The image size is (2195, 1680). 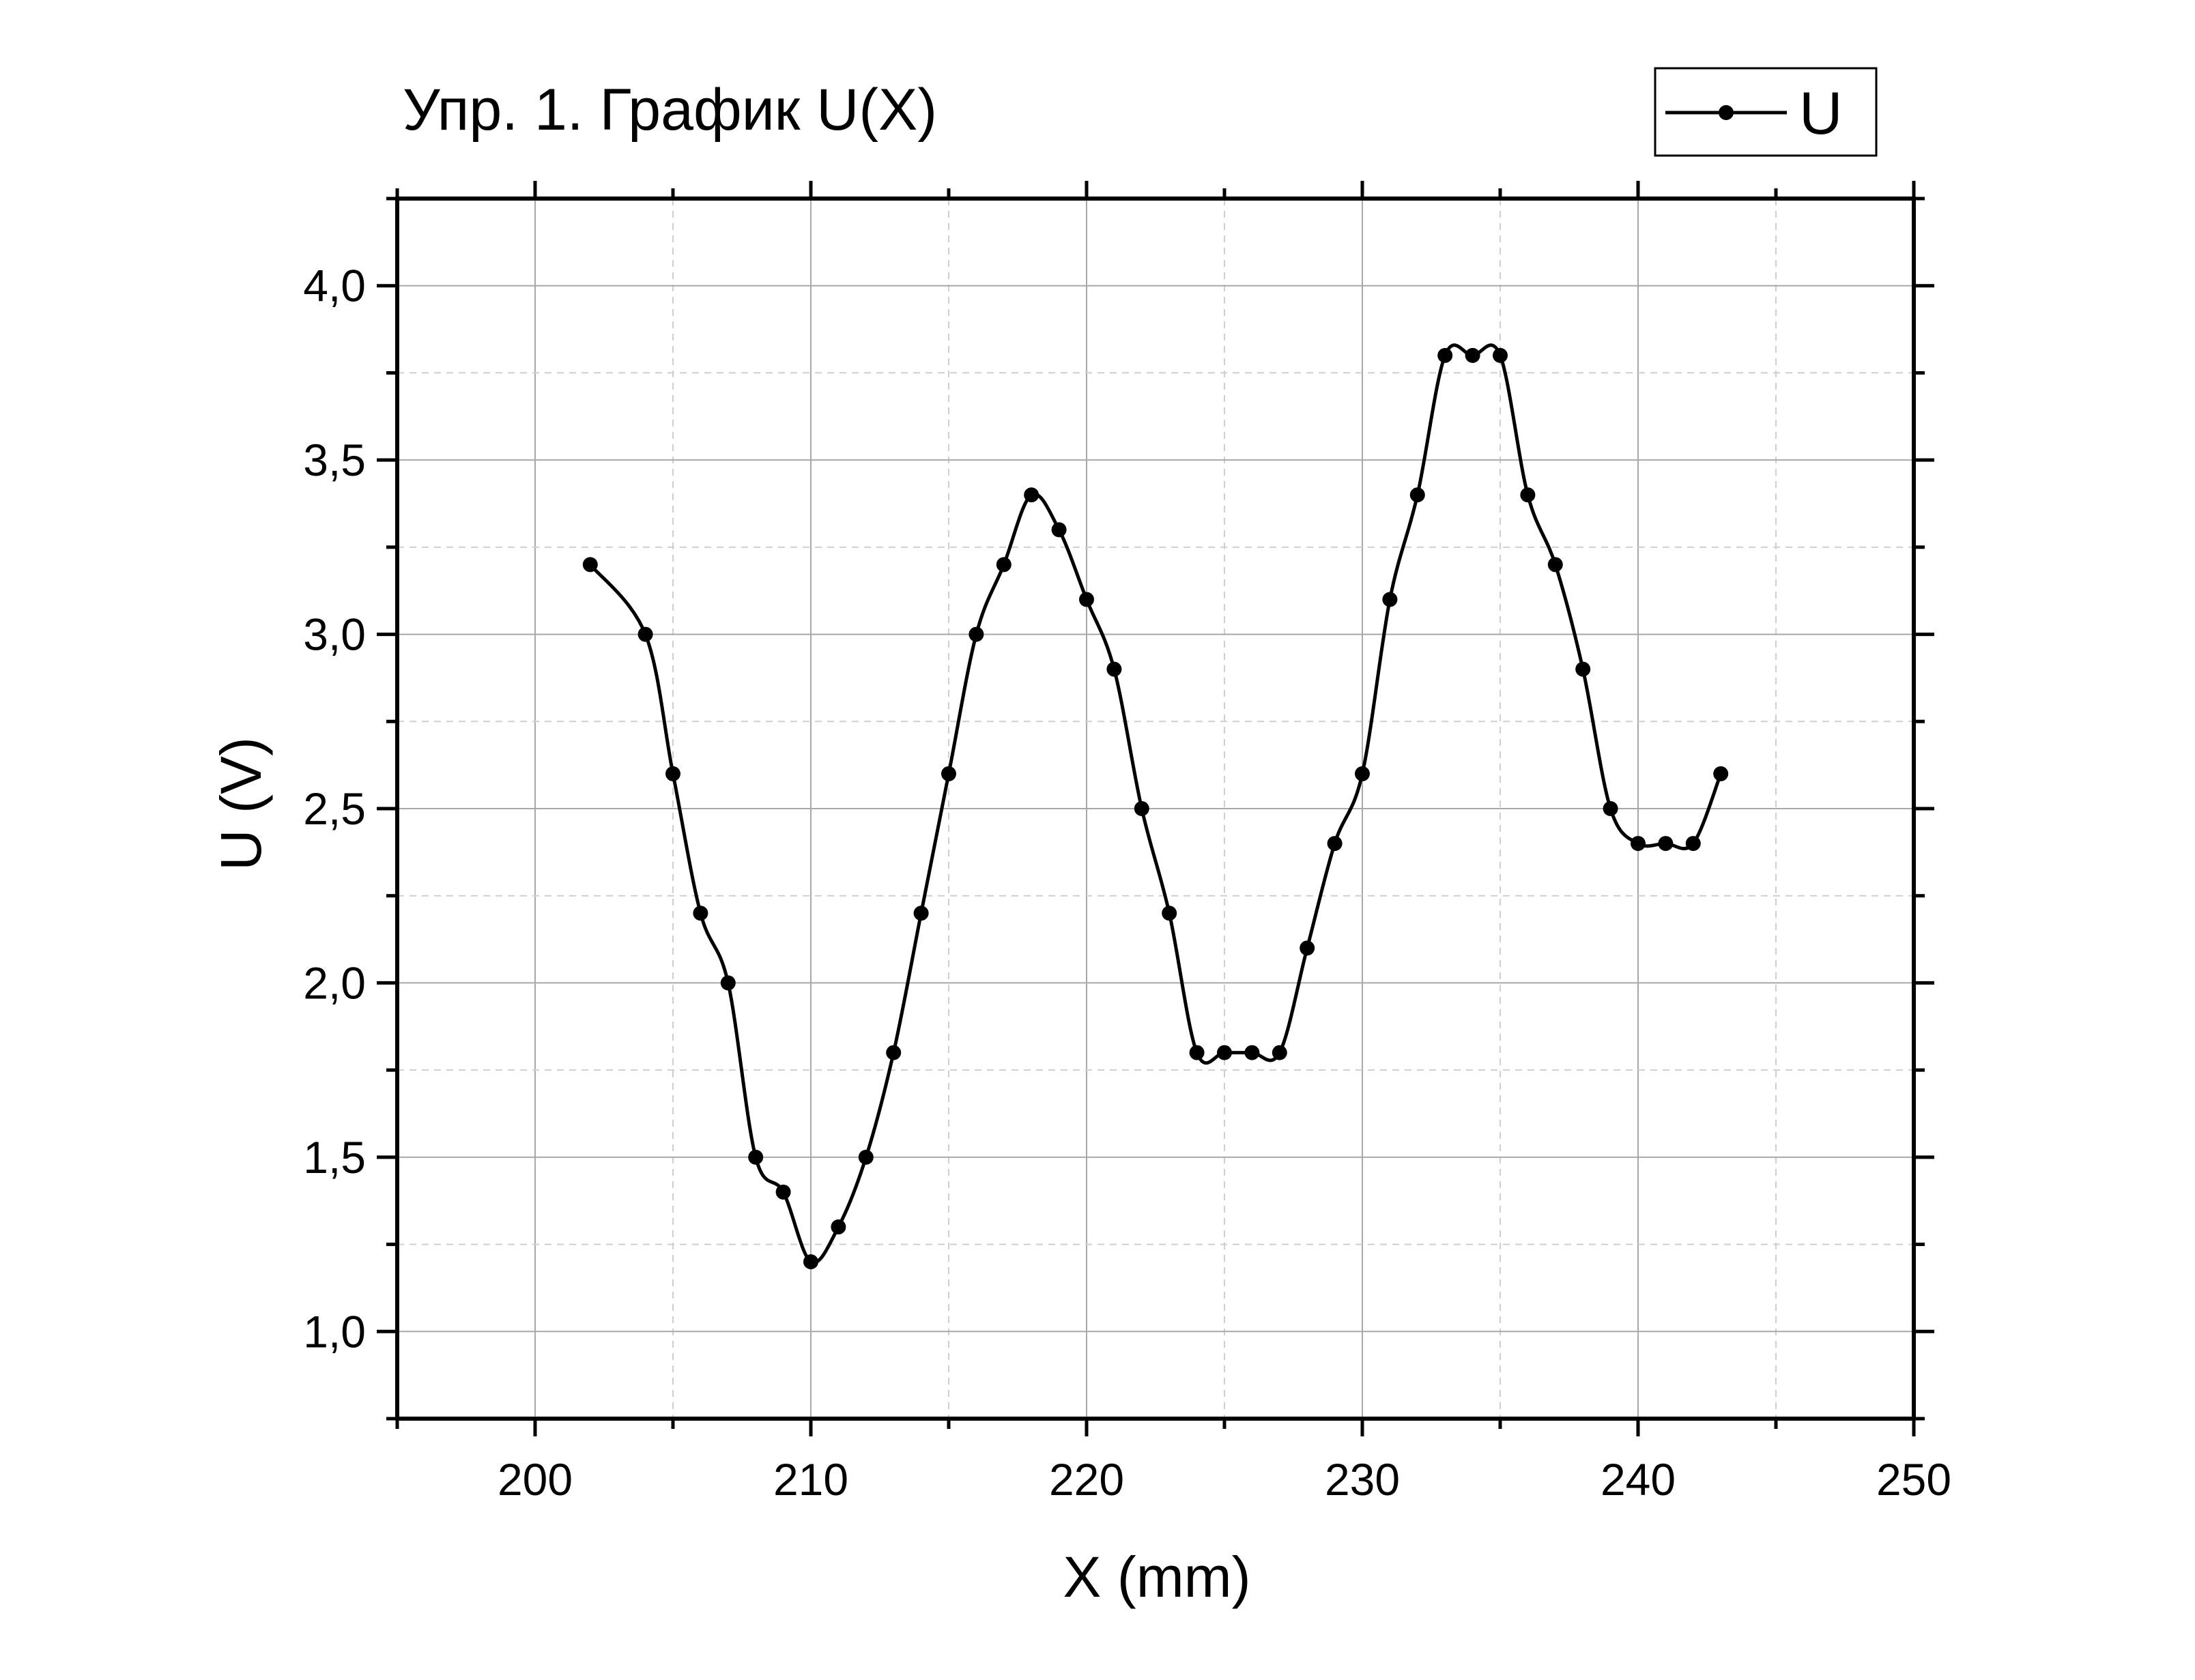 I want to click on x-tick-label: 230, so click(x=1363, y=1479).